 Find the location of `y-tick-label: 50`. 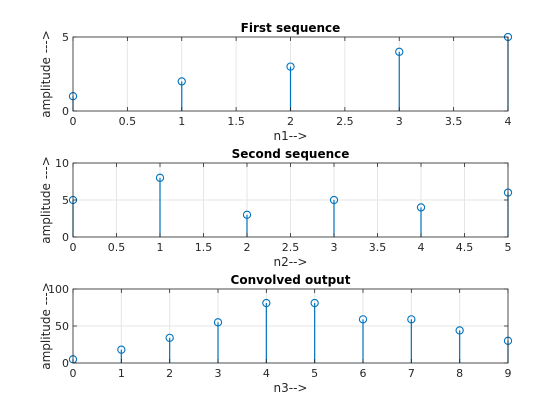

y-tick-label: 50 is located at coordinates (62, 326).